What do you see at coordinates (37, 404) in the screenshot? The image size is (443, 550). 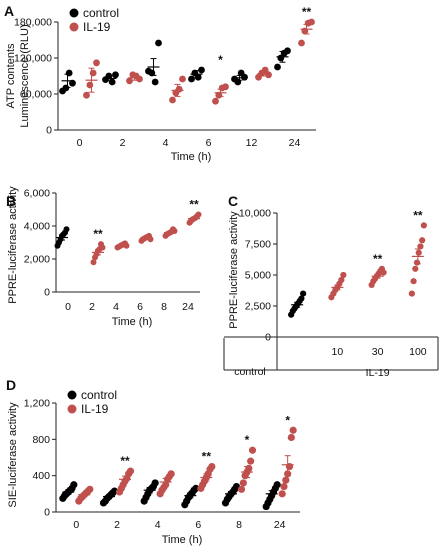 I see `y-tick-label: 1,200` at bounding box center [37, 404].